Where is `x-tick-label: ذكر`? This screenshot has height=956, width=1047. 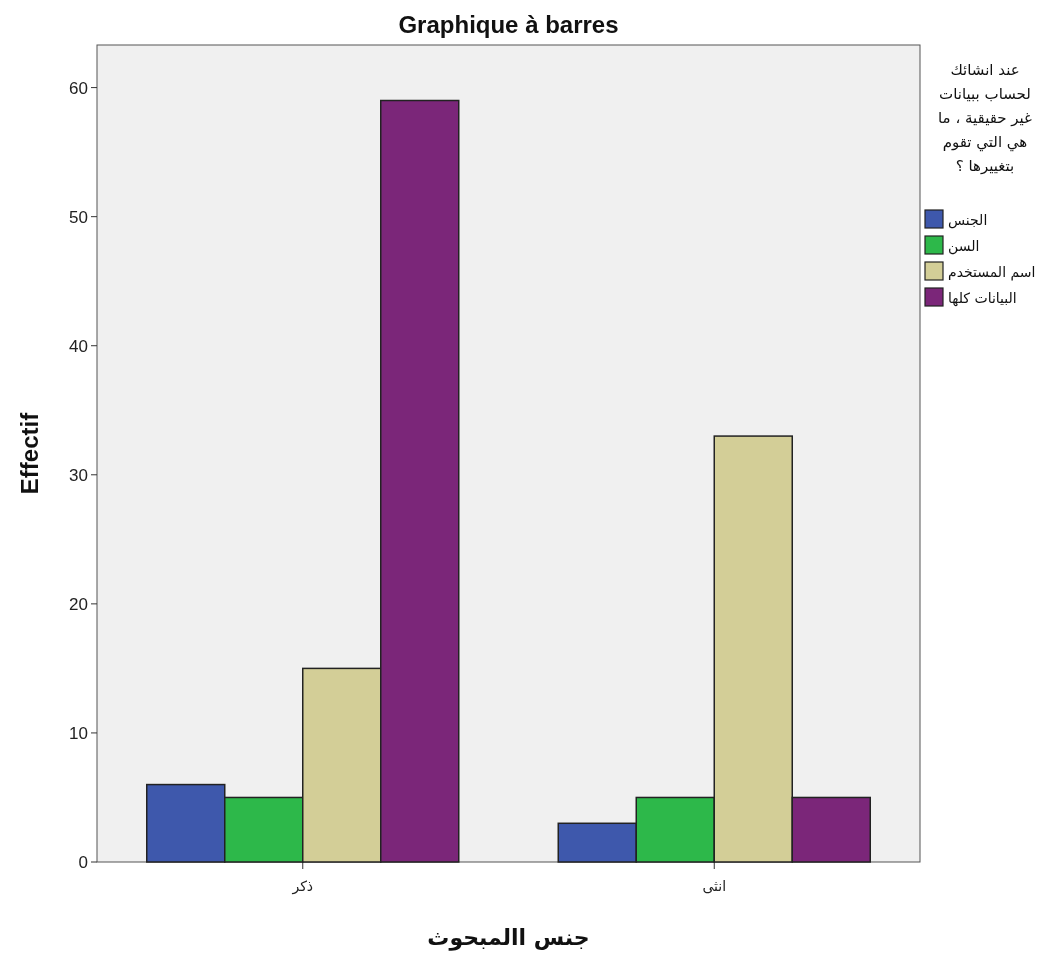 x-tick-label: ذكر is located at coordinates (302, 886).